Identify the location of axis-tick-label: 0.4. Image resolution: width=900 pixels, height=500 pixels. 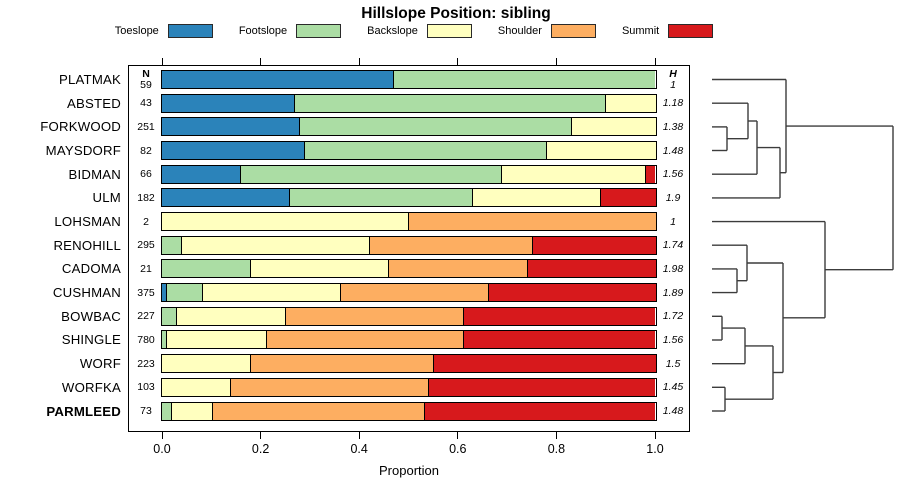
(359, 449).